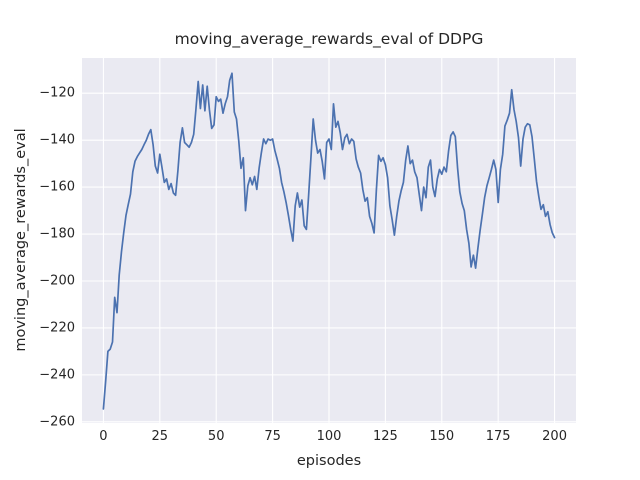 This screenshot has width=640, height=480. What do you see at coordinates (498, 436) in the screenshot?
I see `x-tick-label: 175` at bounding box center [498, 436].